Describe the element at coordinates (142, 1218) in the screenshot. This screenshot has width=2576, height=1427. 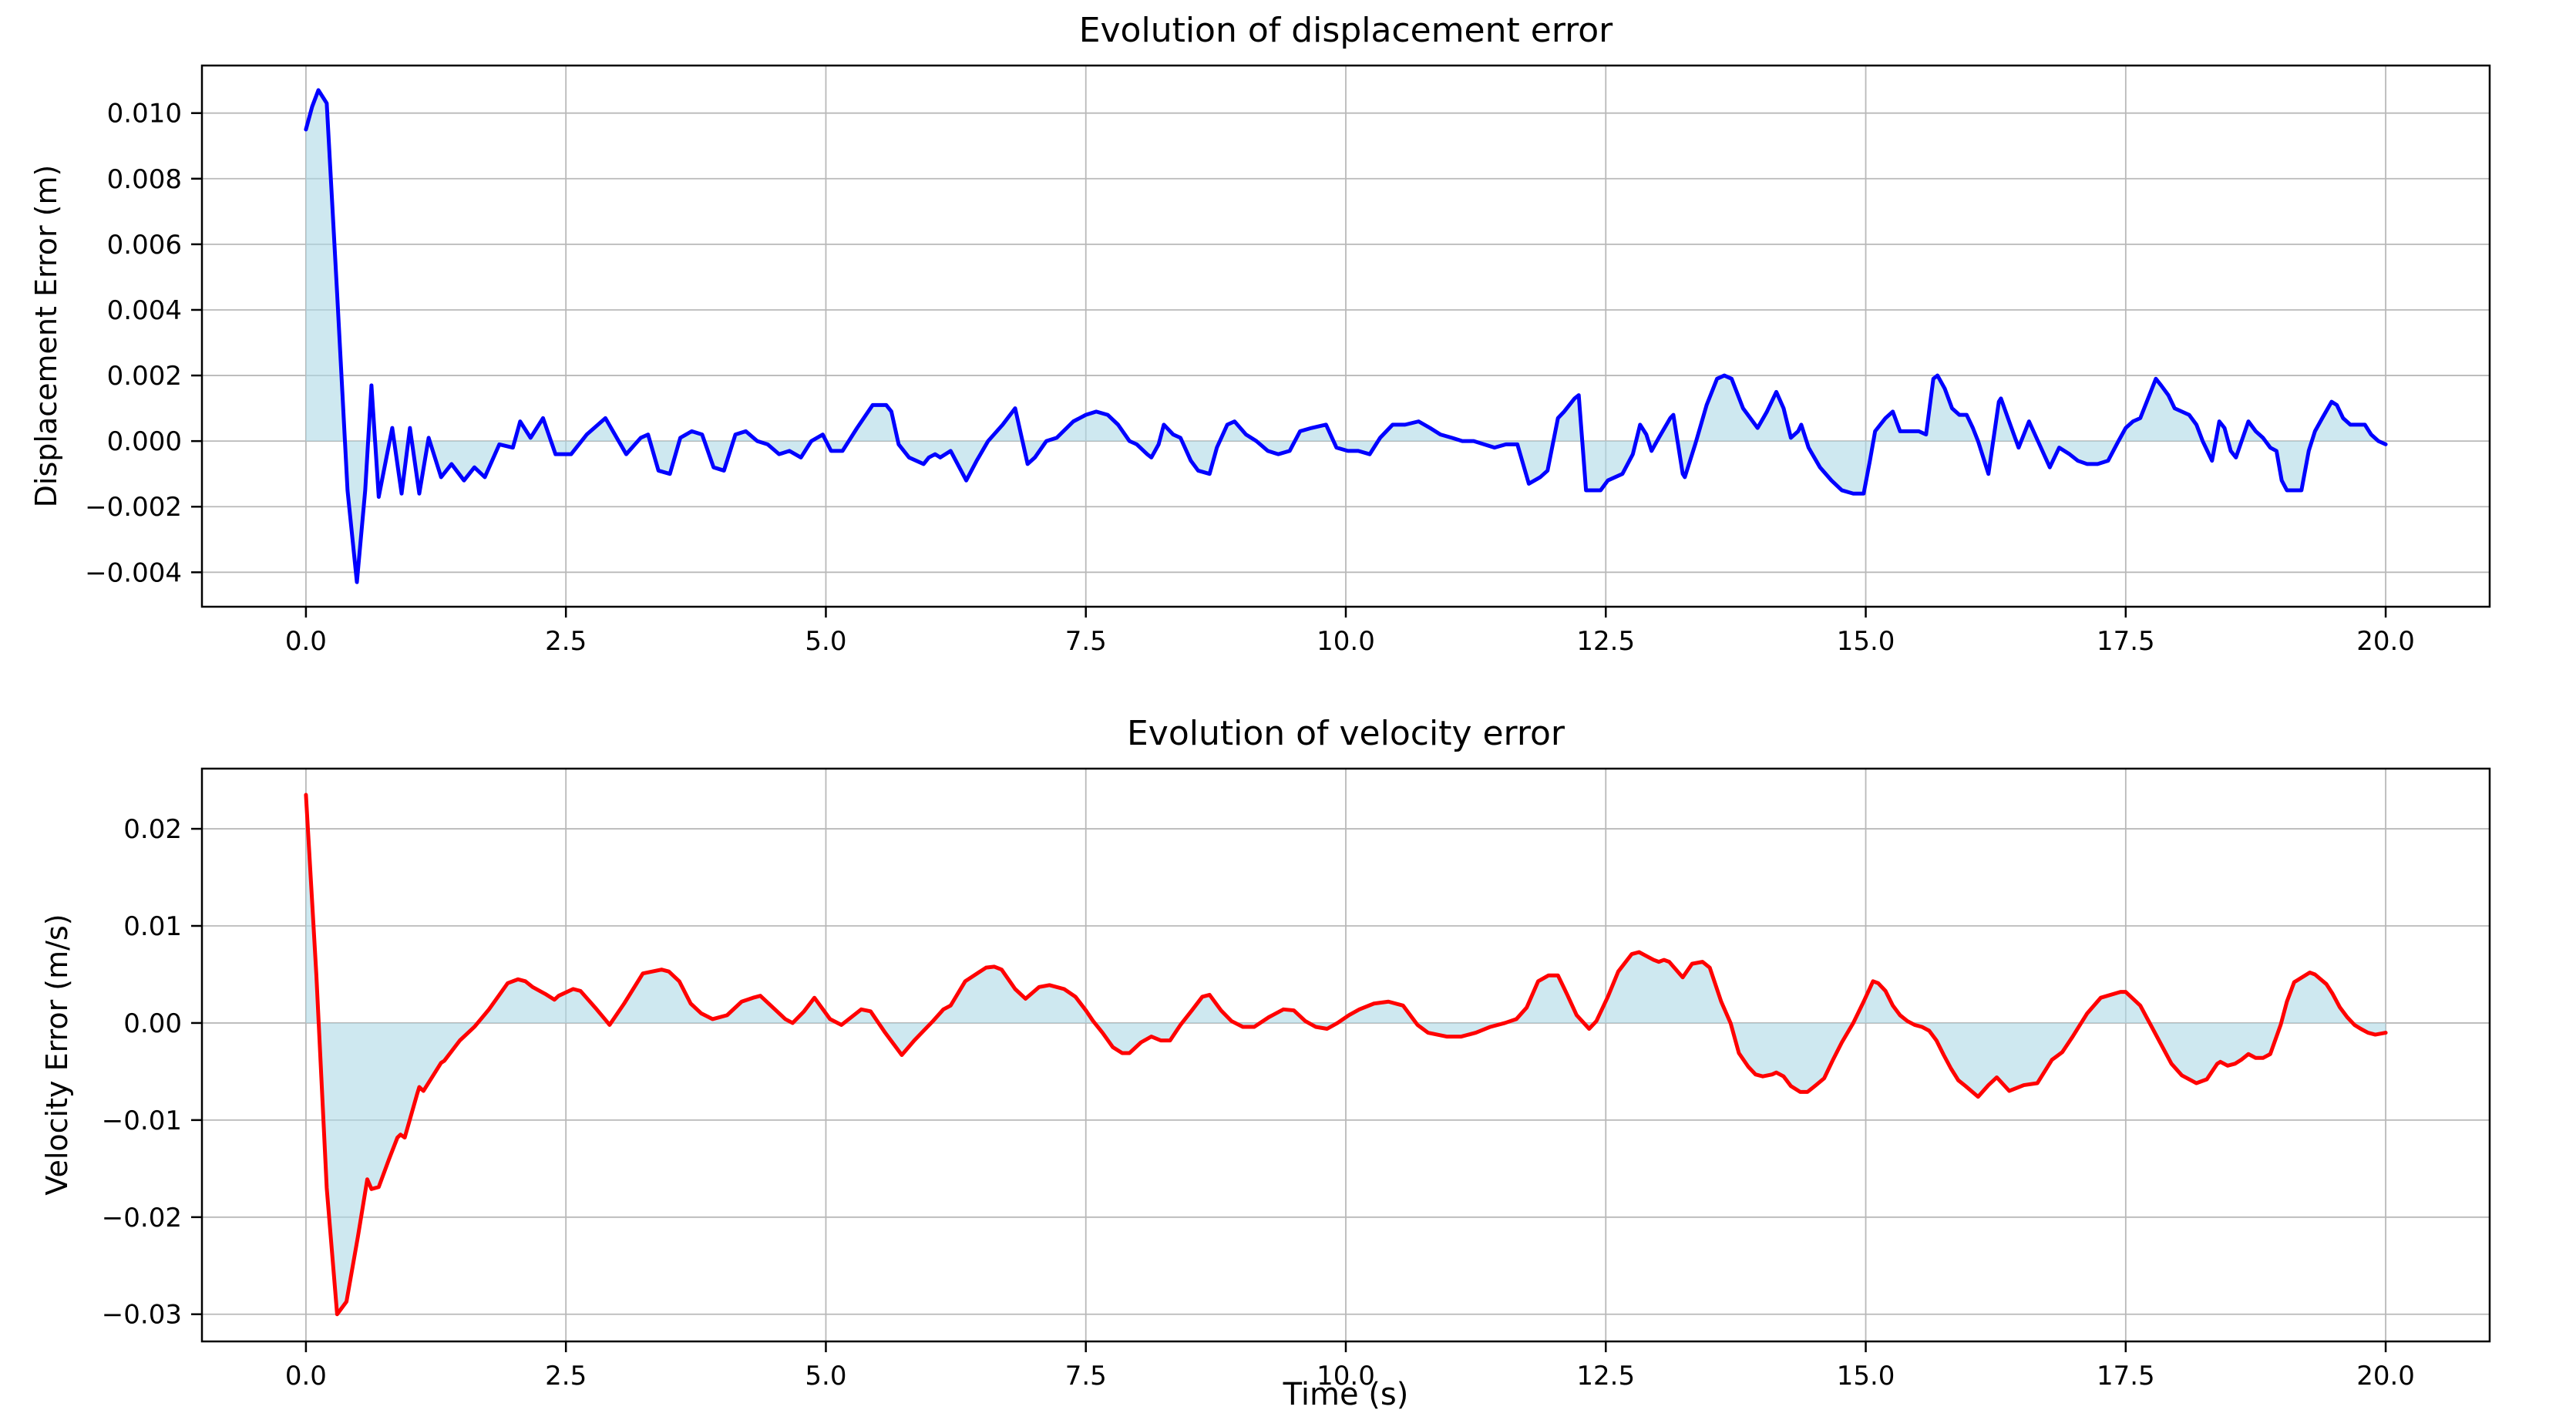
I see `y-tick-label: −0.02` at that location.